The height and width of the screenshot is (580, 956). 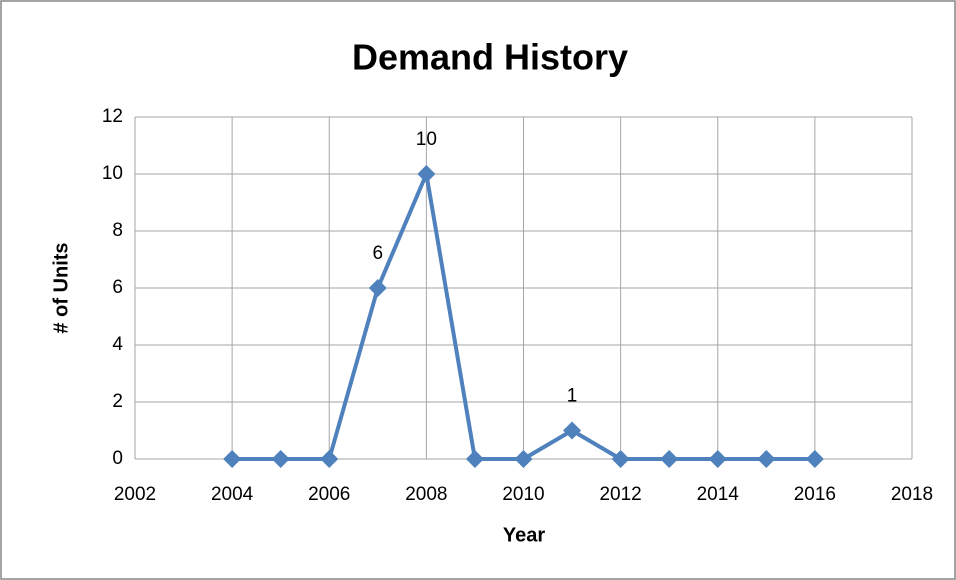 I want to click on x-tick-label: 2002, so click(x=135, y=494).